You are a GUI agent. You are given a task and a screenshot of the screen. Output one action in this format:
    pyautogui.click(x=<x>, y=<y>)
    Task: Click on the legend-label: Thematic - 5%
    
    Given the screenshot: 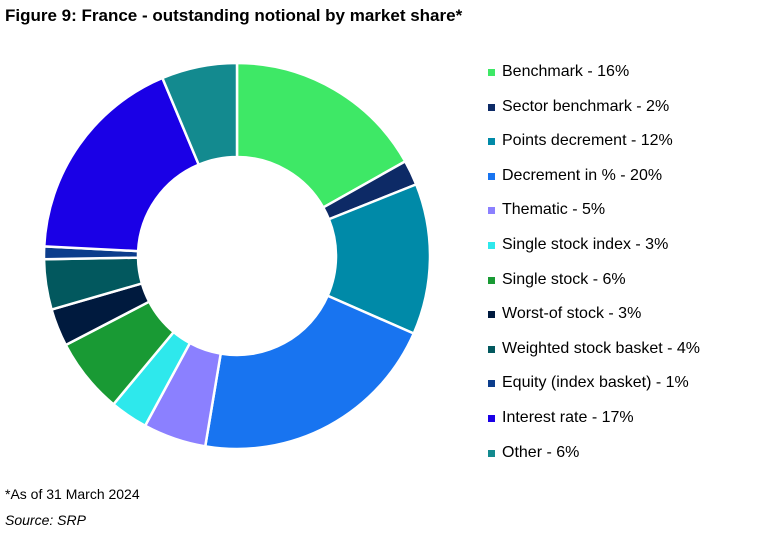 What is the action you would take?
    pyautogui.click(x=554, y=210)
    